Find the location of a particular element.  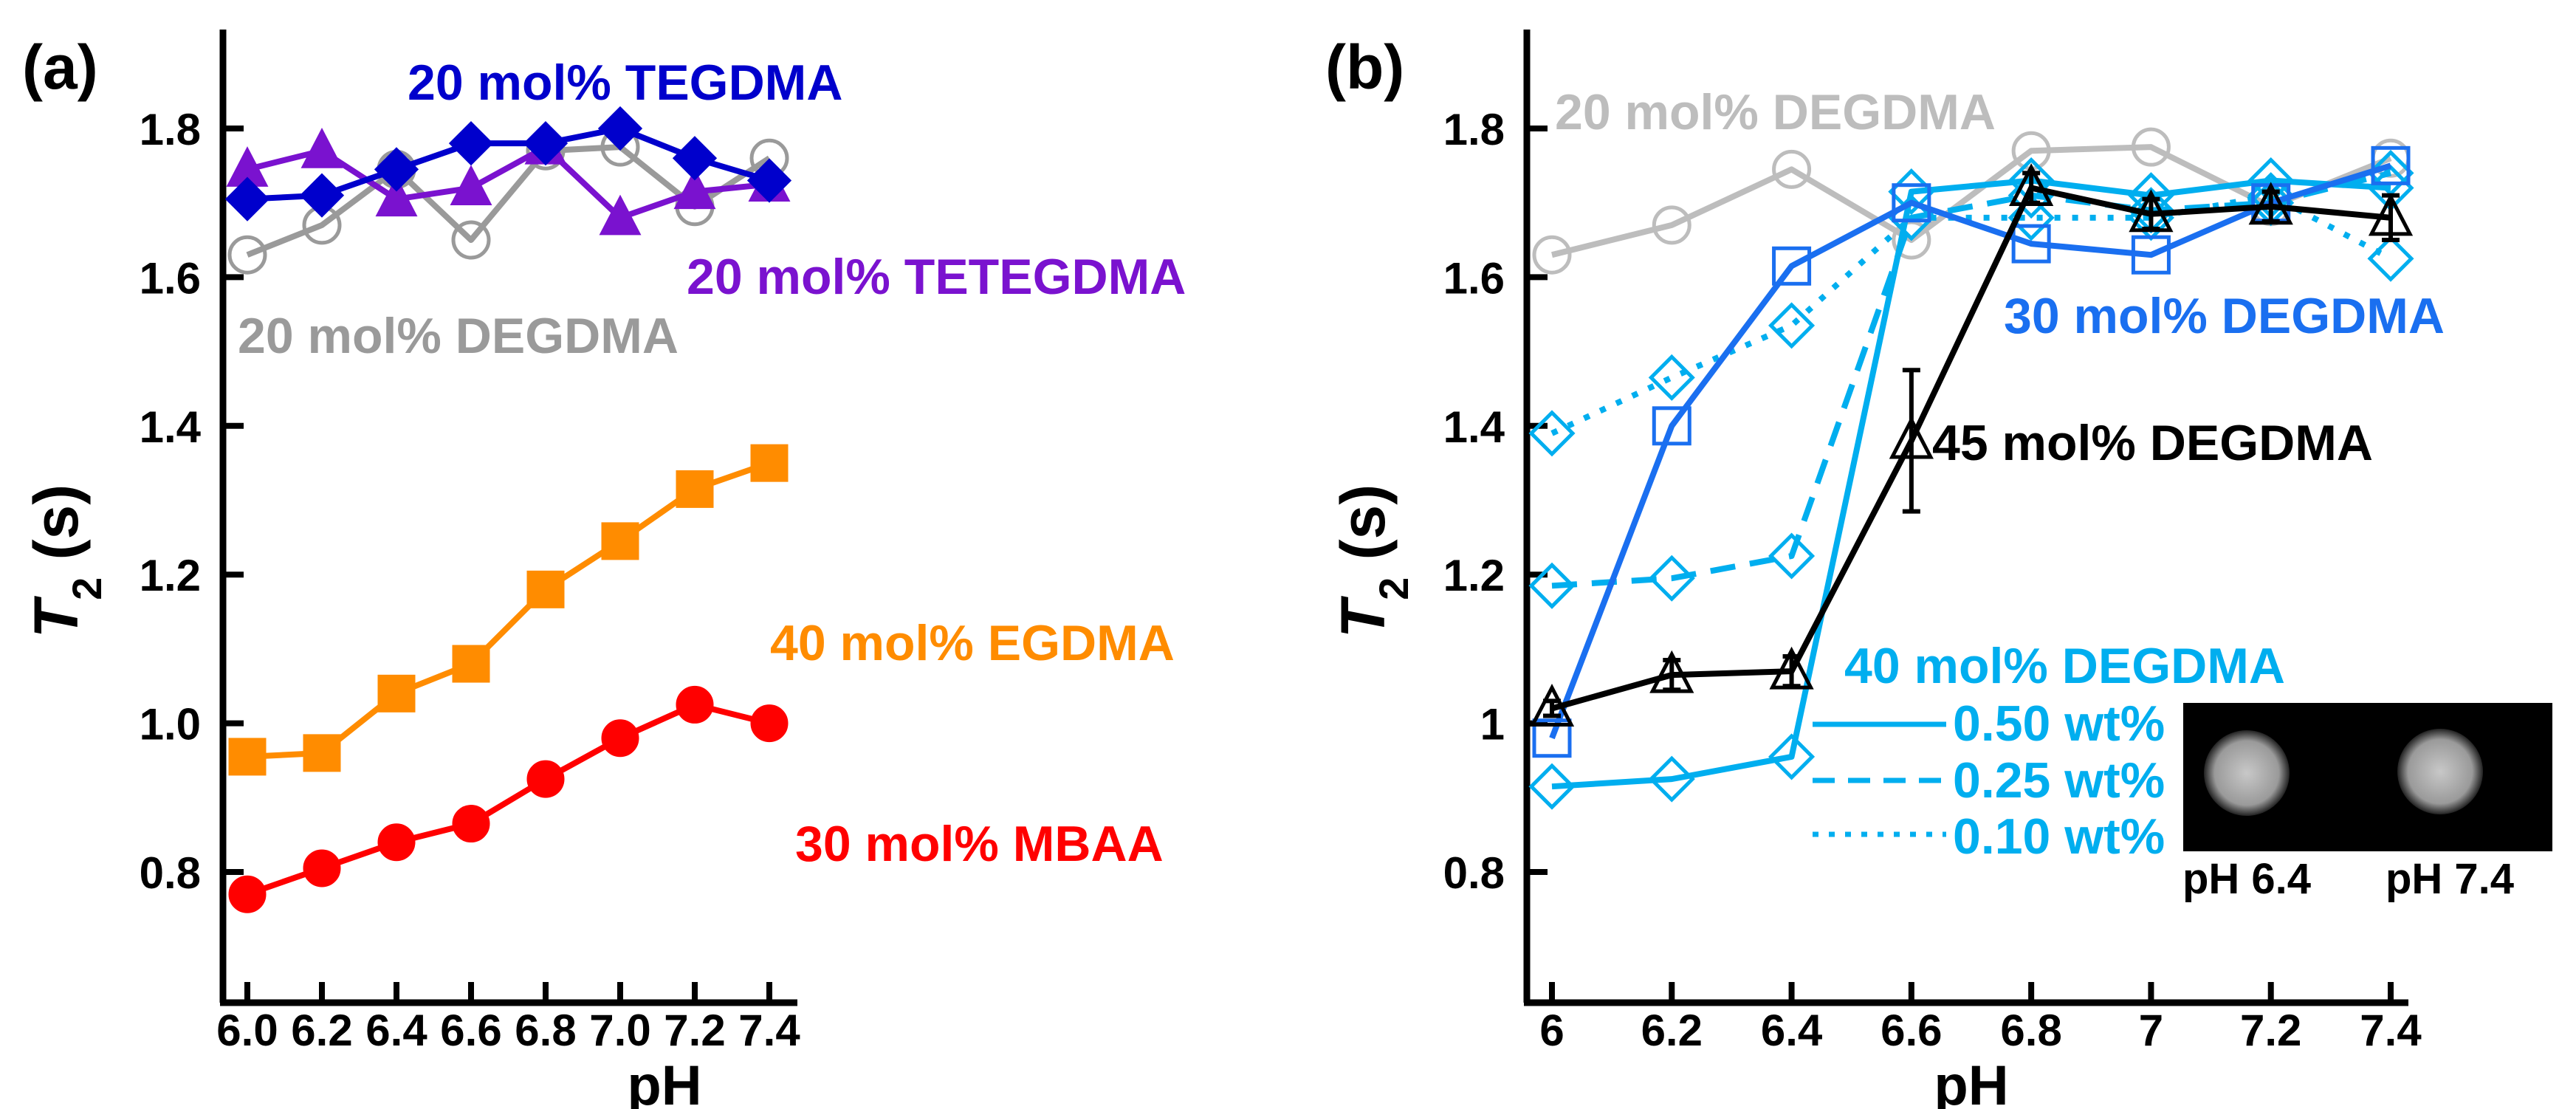

series-line-40-mol-degdma-0-10-wt- is located at coordinates (1971, 314).